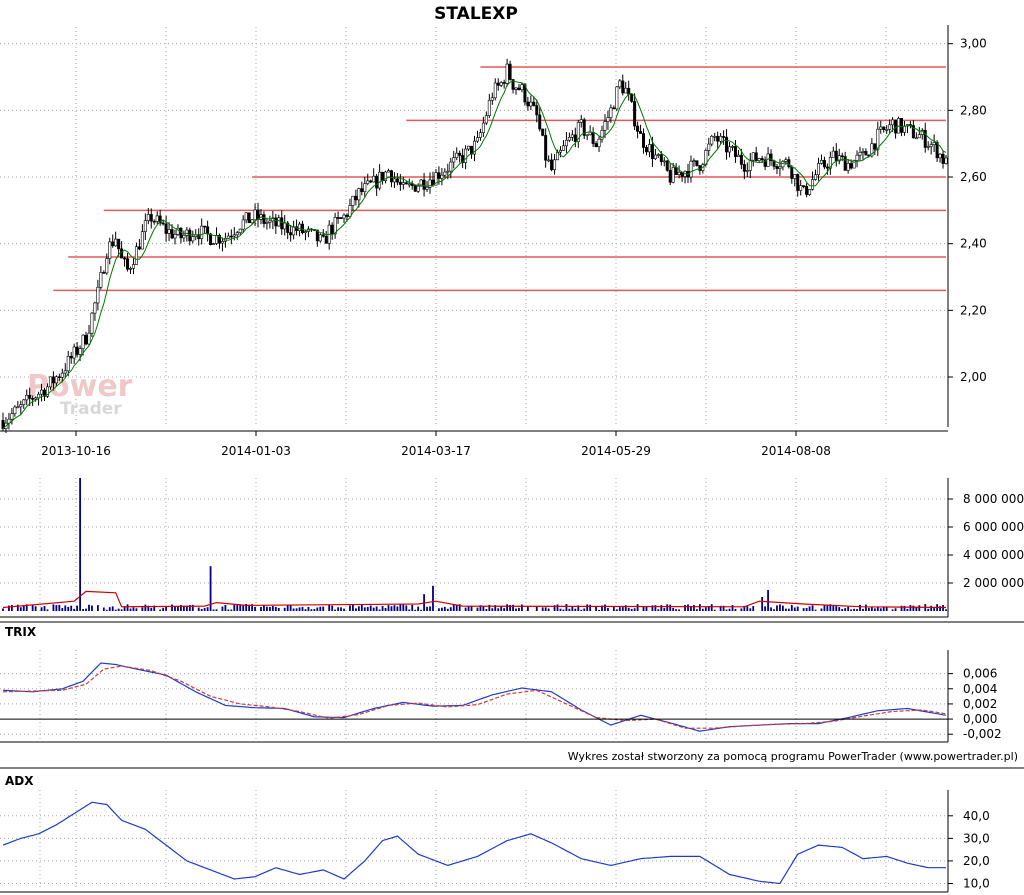 This screenshot has width=1024, height=895. I want to click on indicator-line-primary, so click(474, 843).